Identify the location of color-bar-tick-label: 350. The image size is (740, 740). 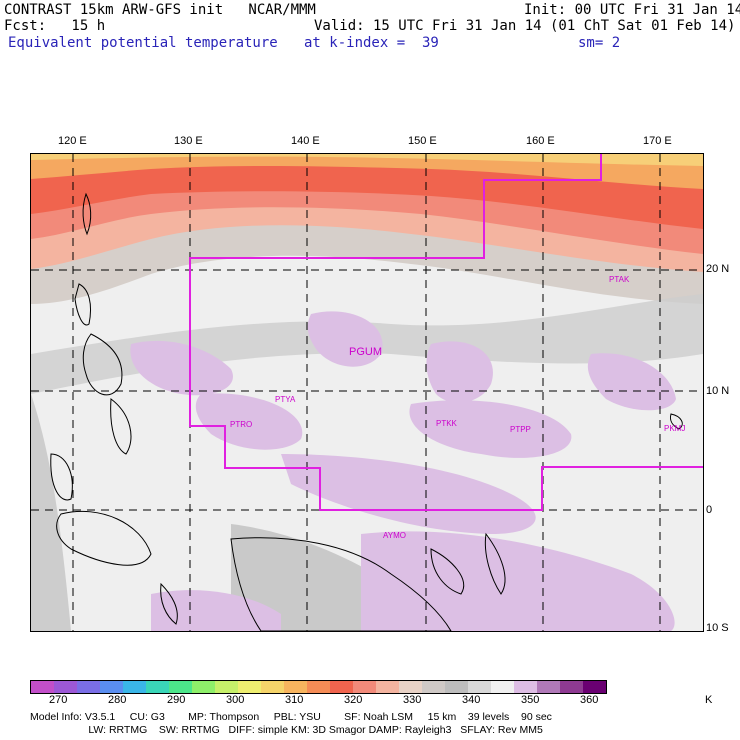
(530, 700).